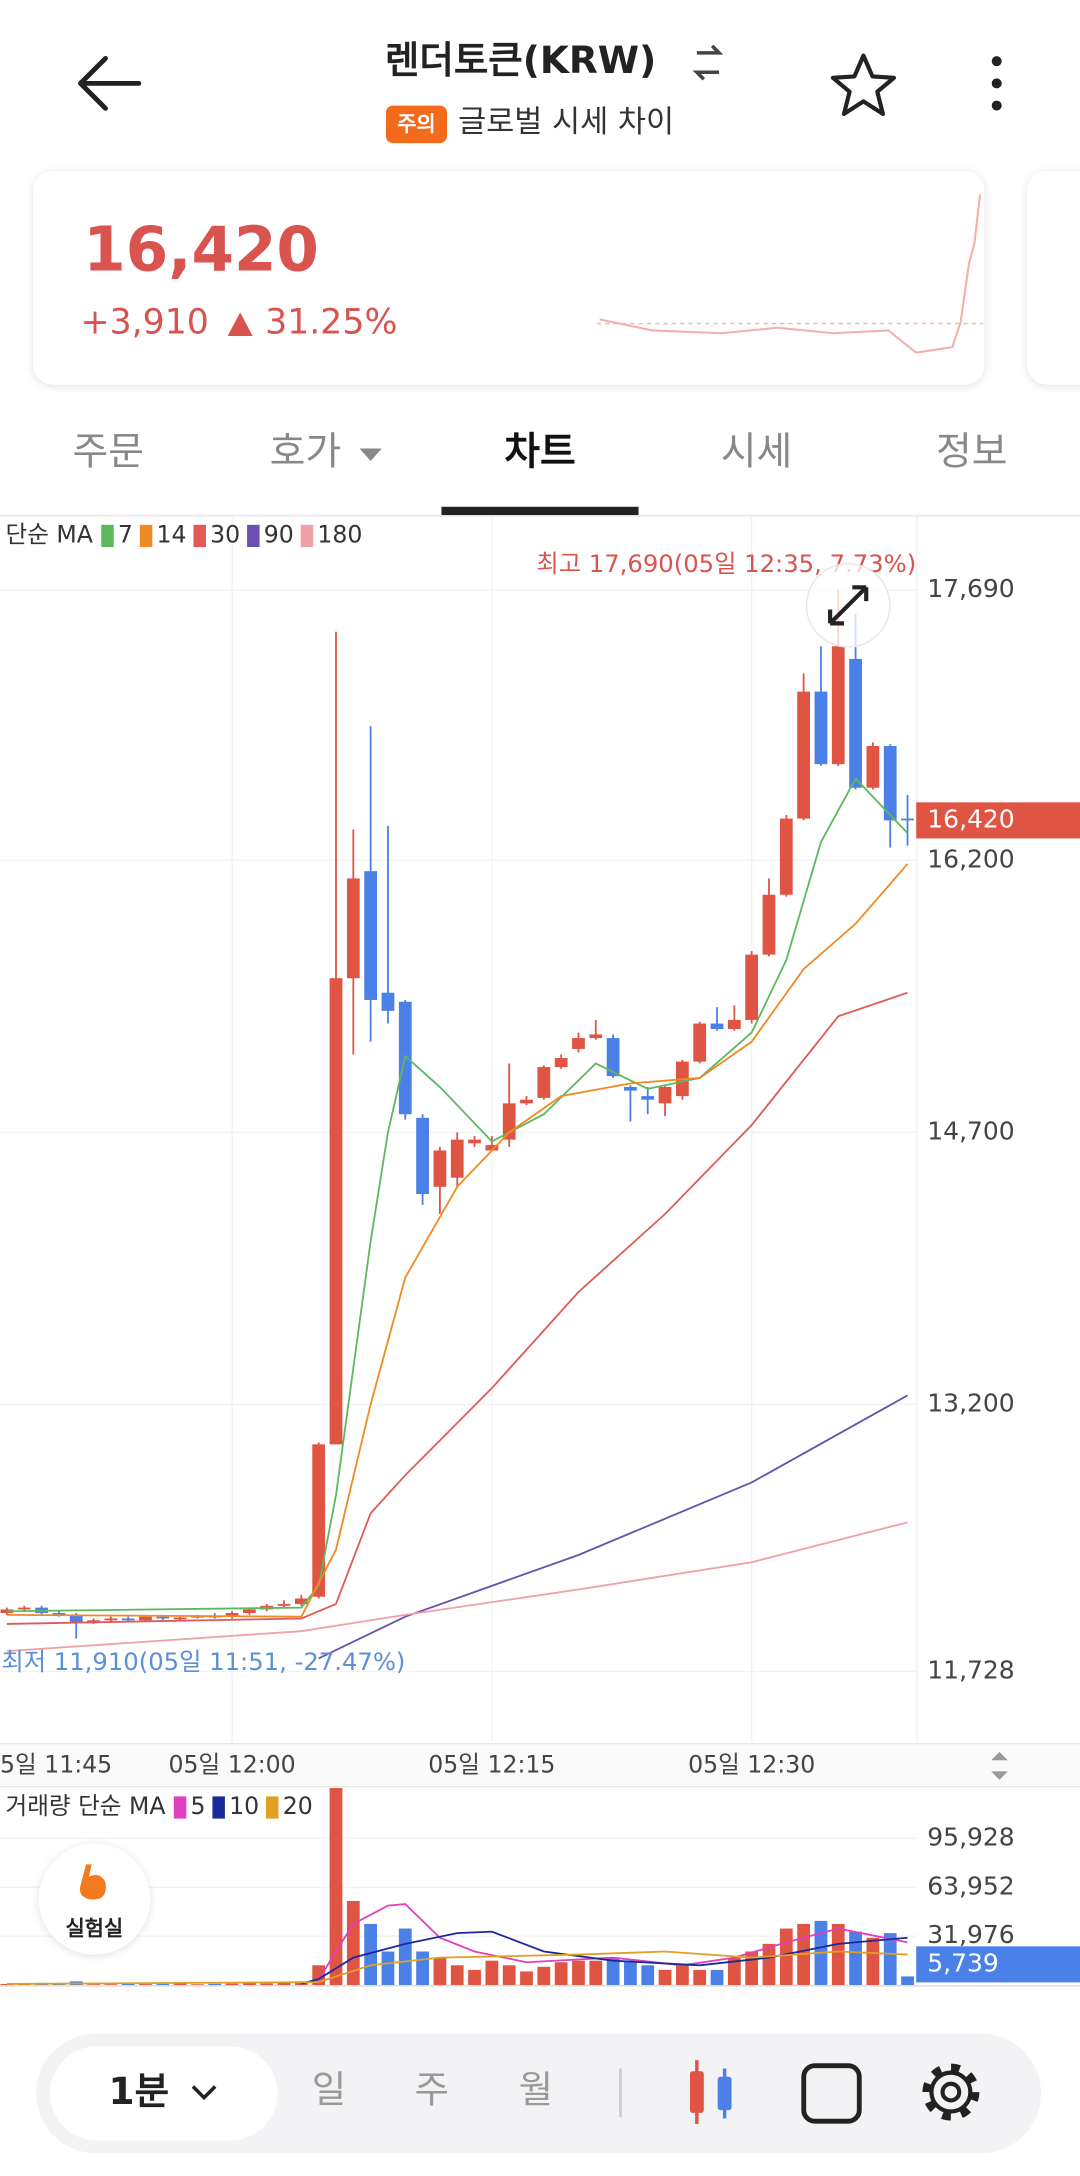  I want to click on interval-selector: 1분, so click(163, 2093).